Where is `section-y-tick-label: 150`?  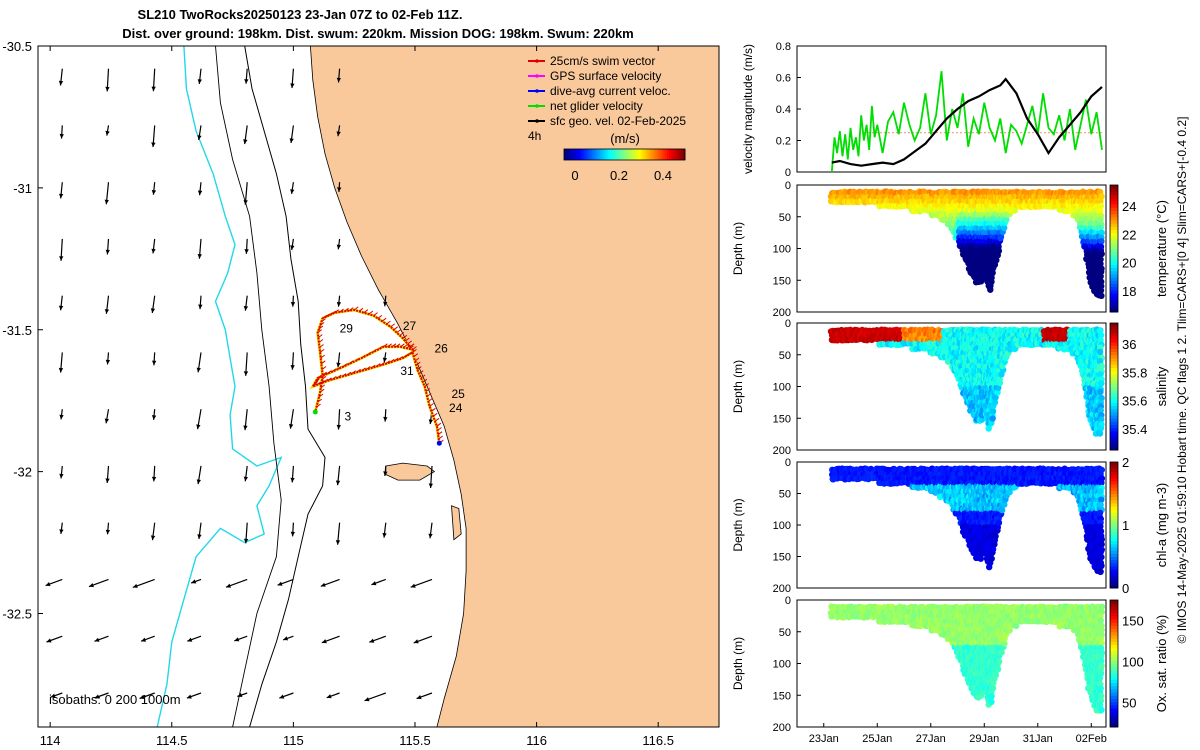
section-y-tick-label: 150 is located at coordinates (782, 281).